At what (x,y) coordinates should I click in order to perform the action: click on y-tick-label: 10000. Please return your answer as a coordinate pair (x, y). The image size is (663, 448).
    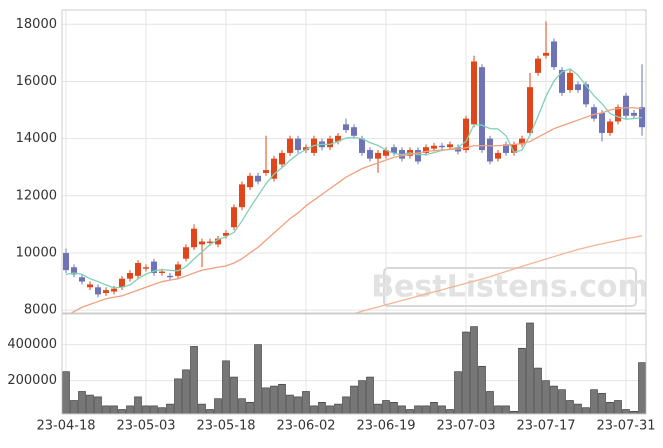
    Looking at the image, I should click on (36, 252).